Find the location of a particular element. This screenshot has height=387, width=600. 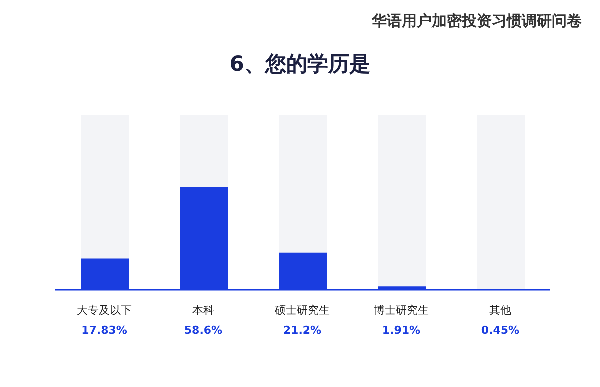

chart-title: 6、您的学历是 is located at coordinates (300, 64).